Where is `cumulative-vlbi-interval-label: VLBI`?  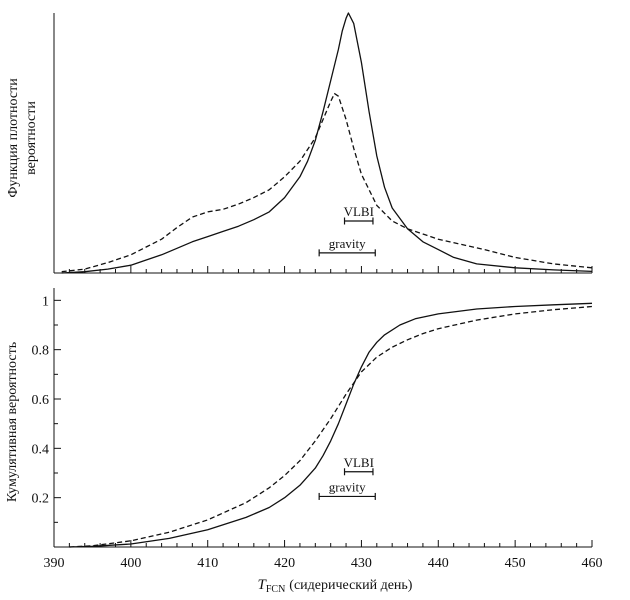 cumulative-vlbi-interval-label: VLBI is located at coordinates (359, 462).